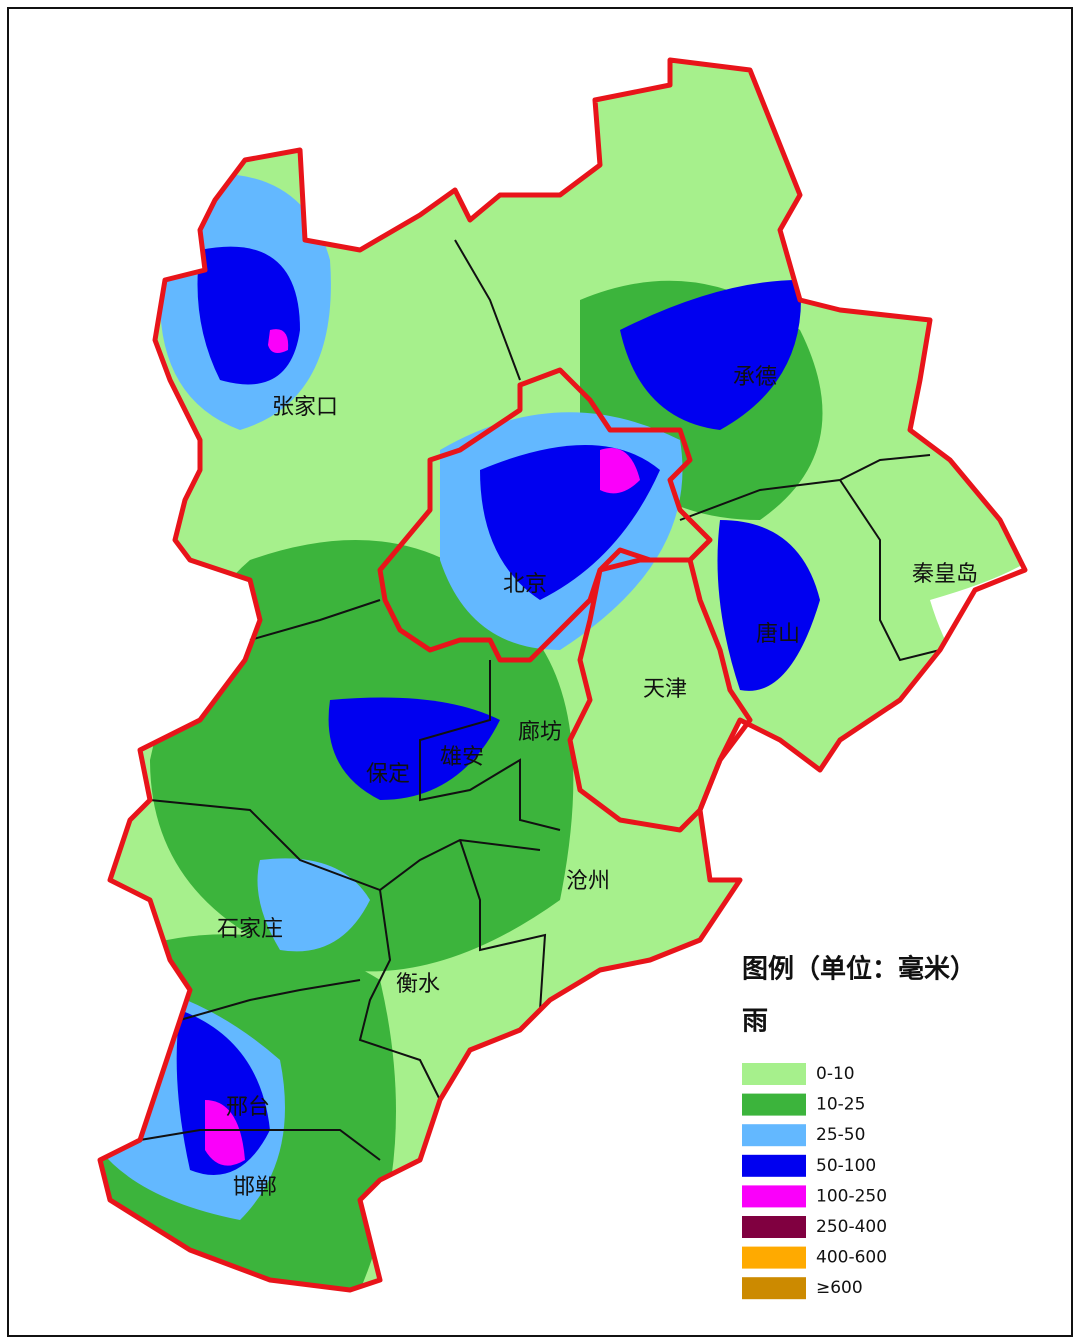 This screenshot has height=1344, width=1080. I want to click on legend-subtitle: 雨, so click(755, 1022).